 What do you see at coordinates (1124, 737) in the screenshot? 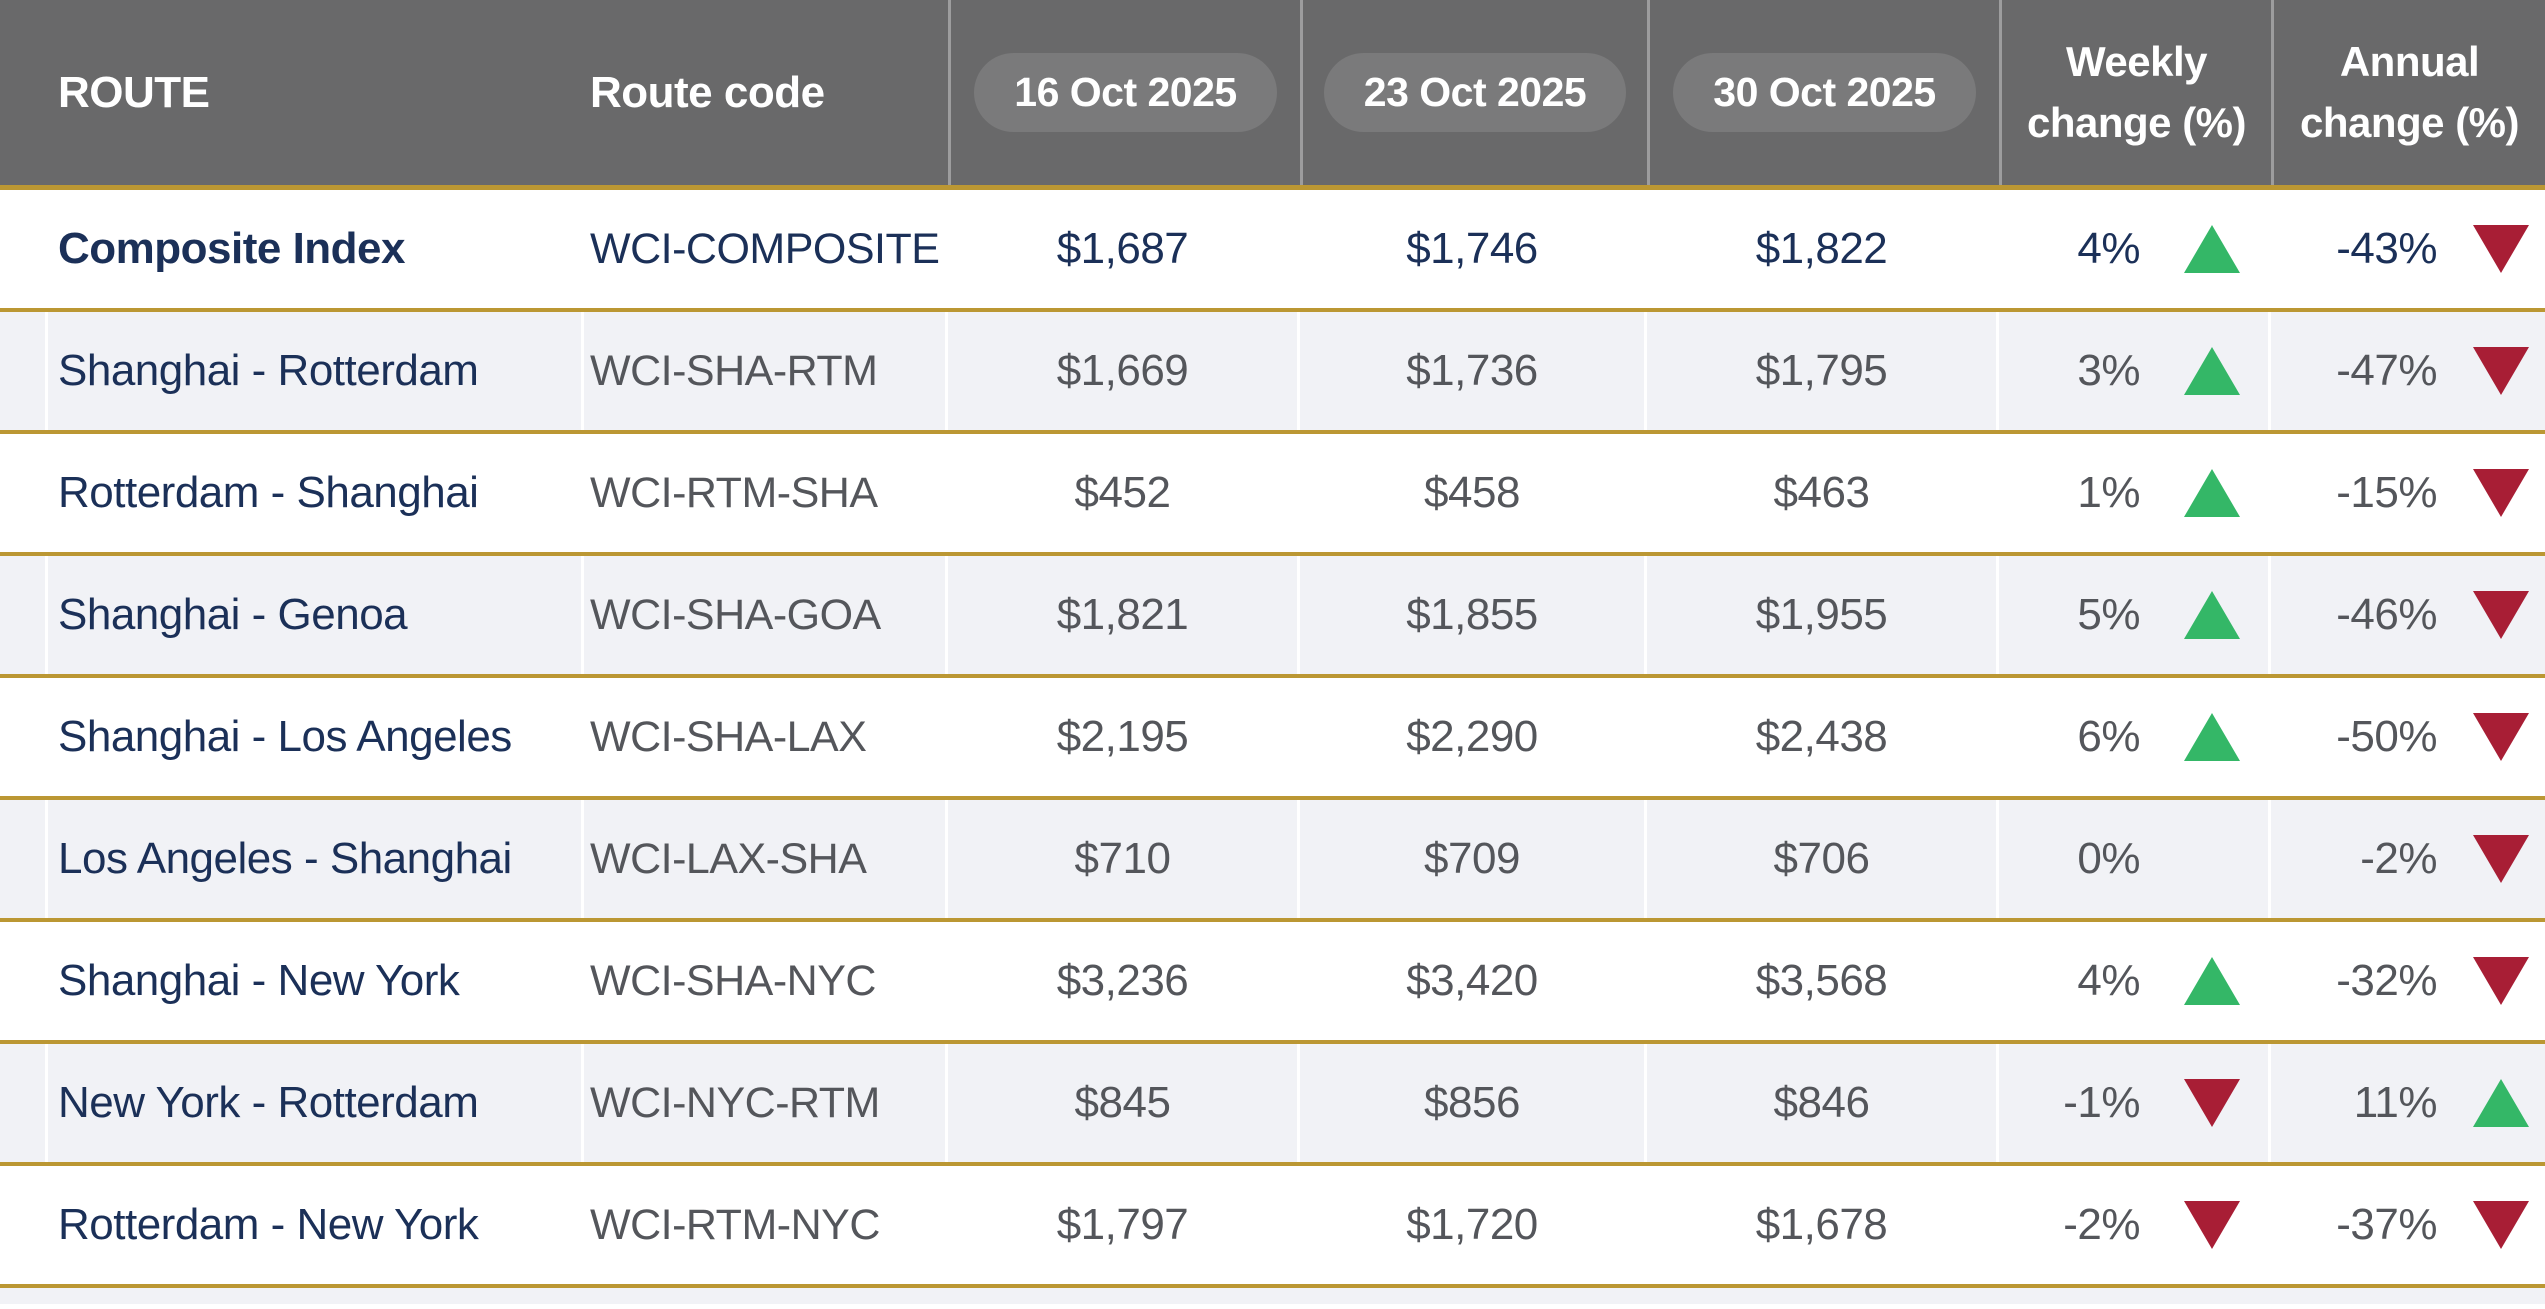
I see `price-cell-date-1: $2,195` at bounding box center [1124, 737].